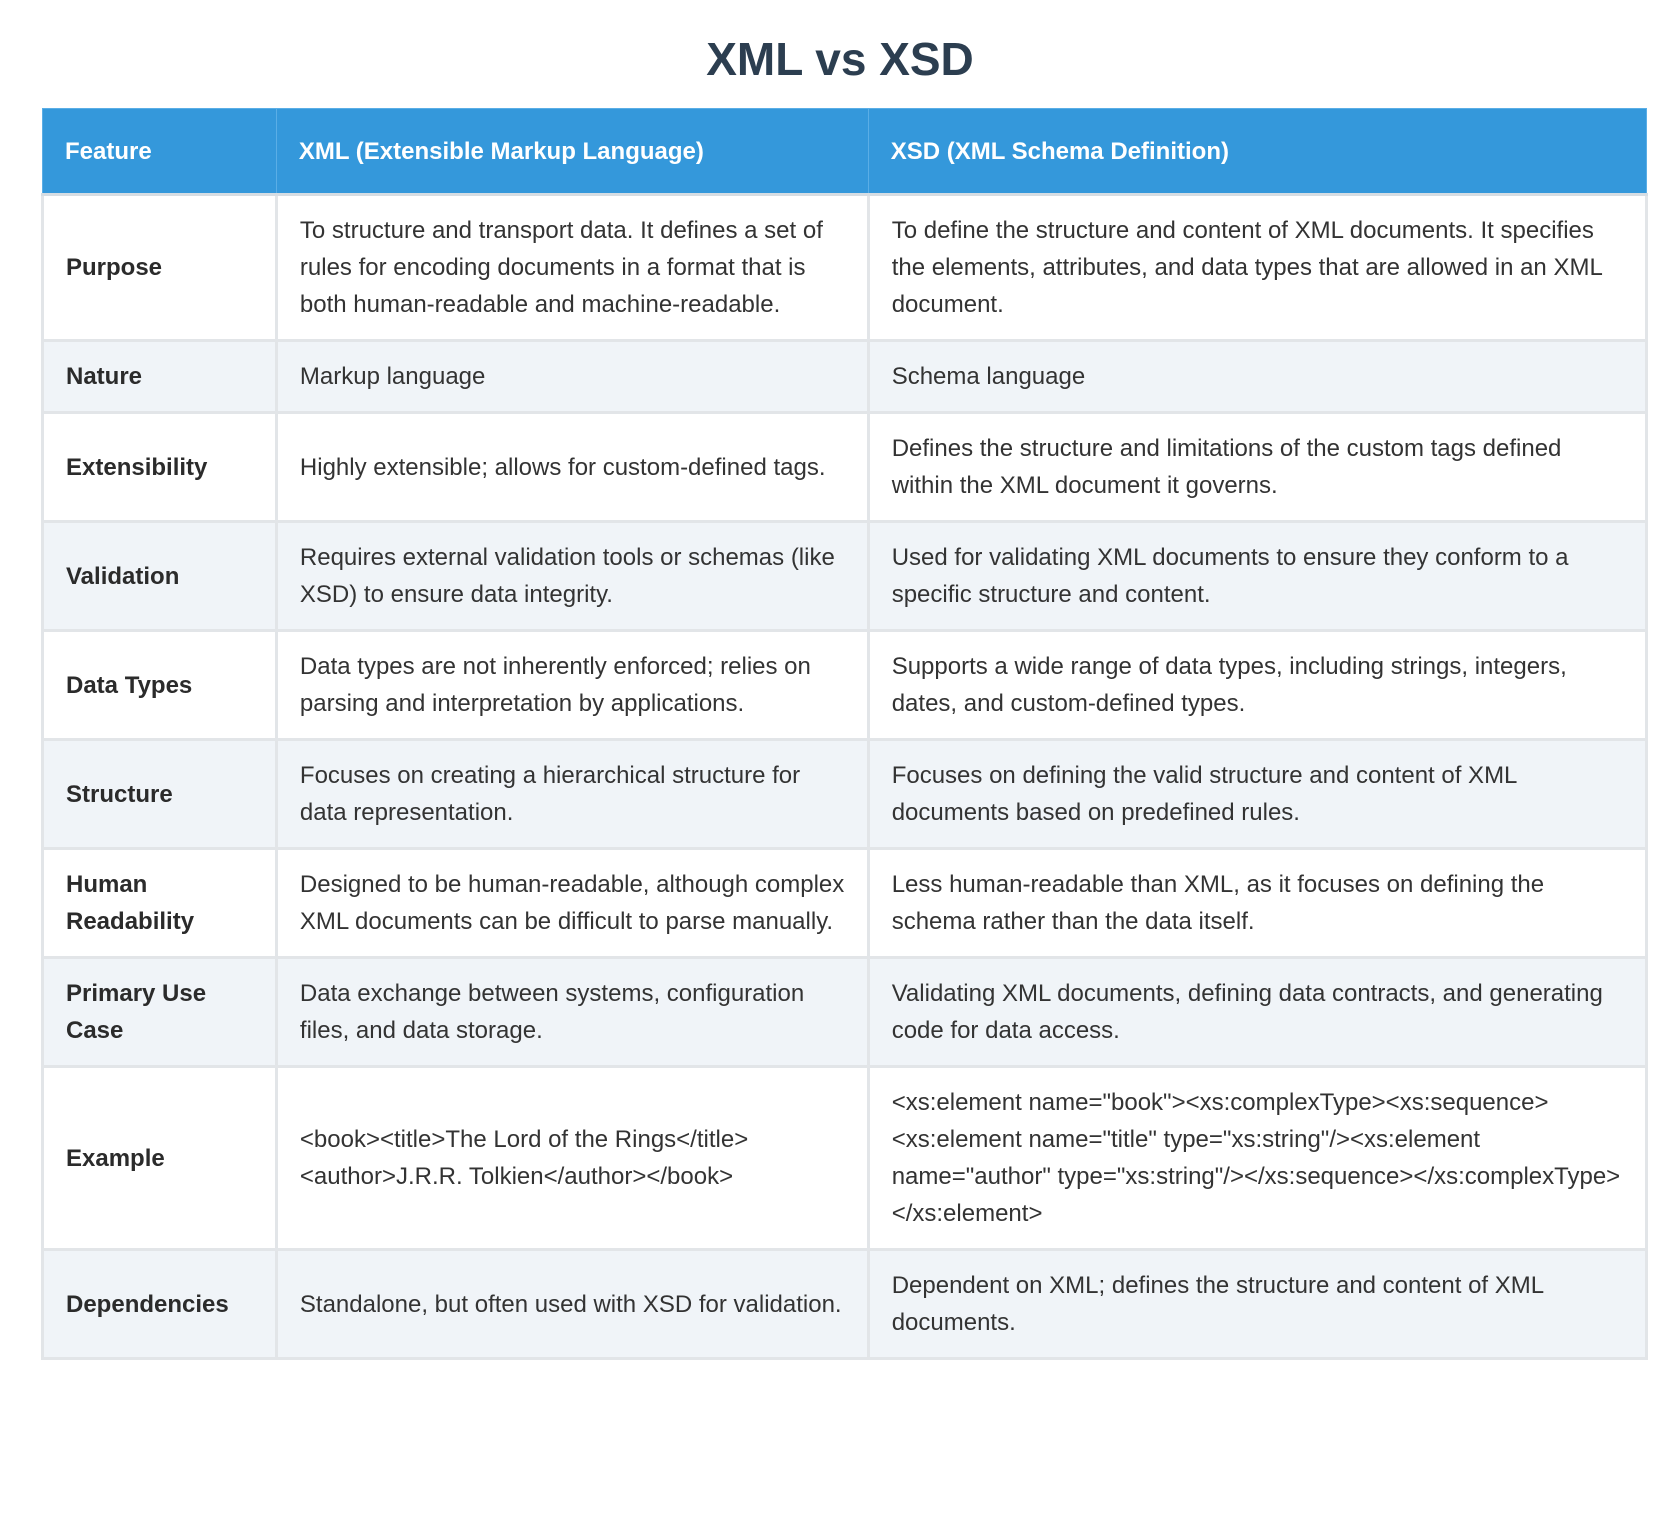 The width and height of the screenshot is (1680, 1528). I want to click on feature-cell: Validation, so click(159, 576).